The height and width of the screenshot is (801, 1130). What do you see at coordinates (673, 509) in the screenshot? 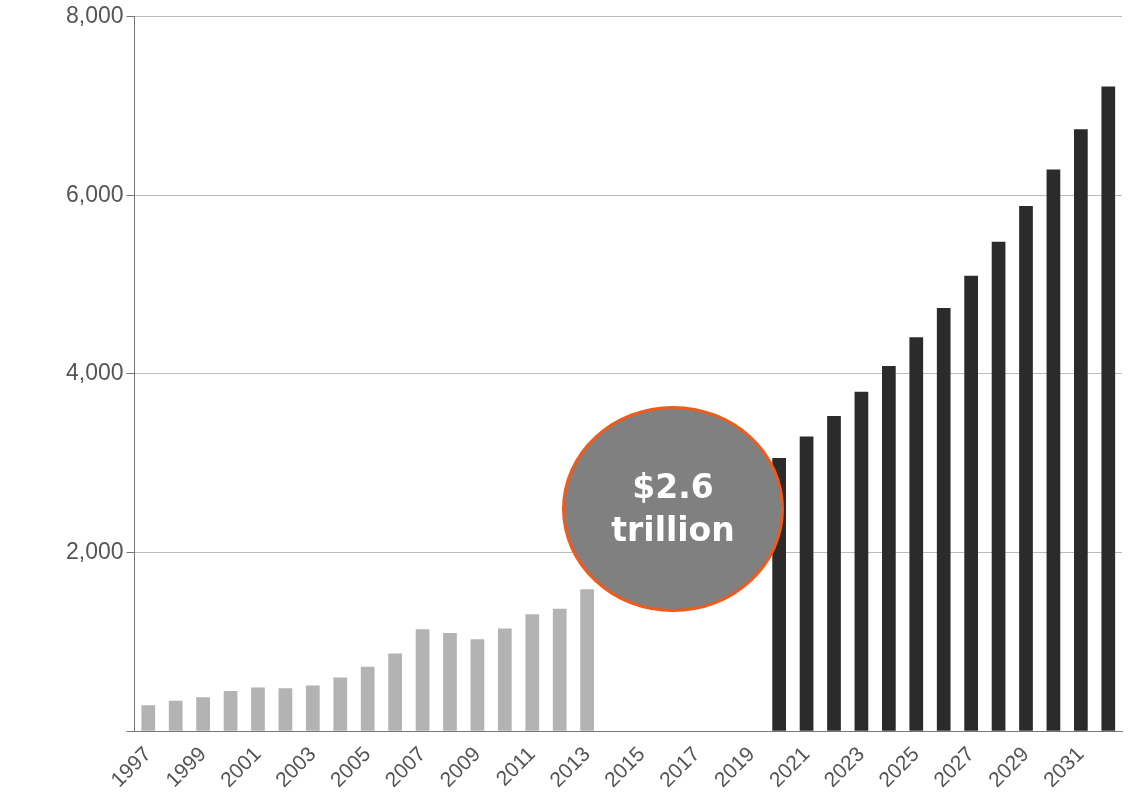
I see `circle-badge: $2.6 trillion` at bounding box center [673, 509].